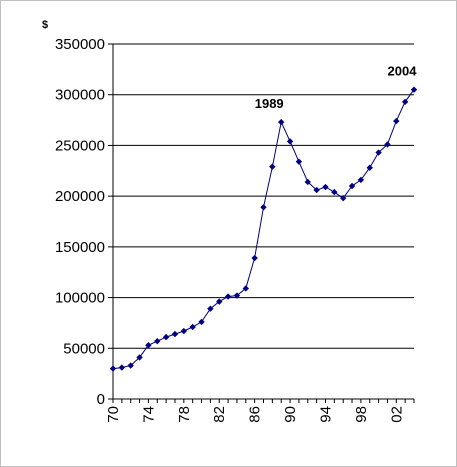 The width and height of the screenshot is (457, 467). What do you see at coordinates (219, 414) in the screenshot?
I see `x-tick-label: 82` at bounding box center [219, 414].